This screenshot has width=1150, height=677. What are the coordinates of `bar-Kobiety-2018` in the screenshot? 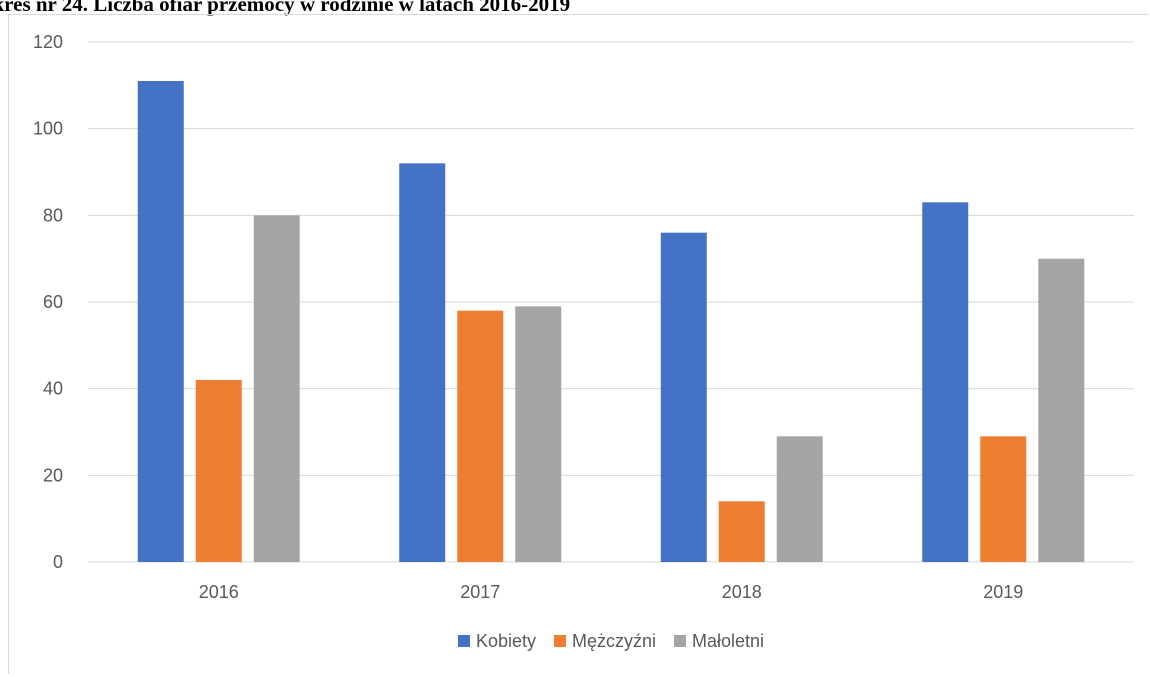 It's located at (683, 397).